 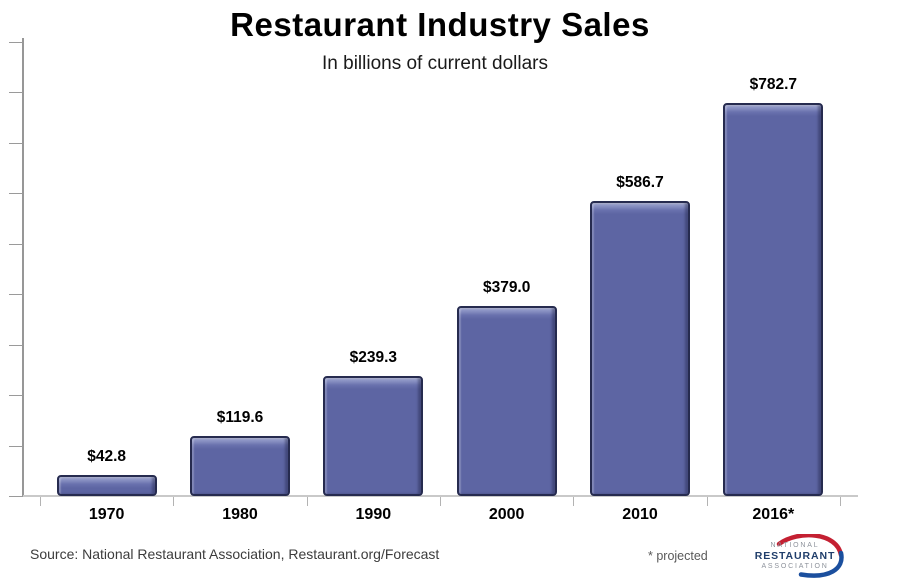 I want to click on bar-1980, so click(x=240, y=466).